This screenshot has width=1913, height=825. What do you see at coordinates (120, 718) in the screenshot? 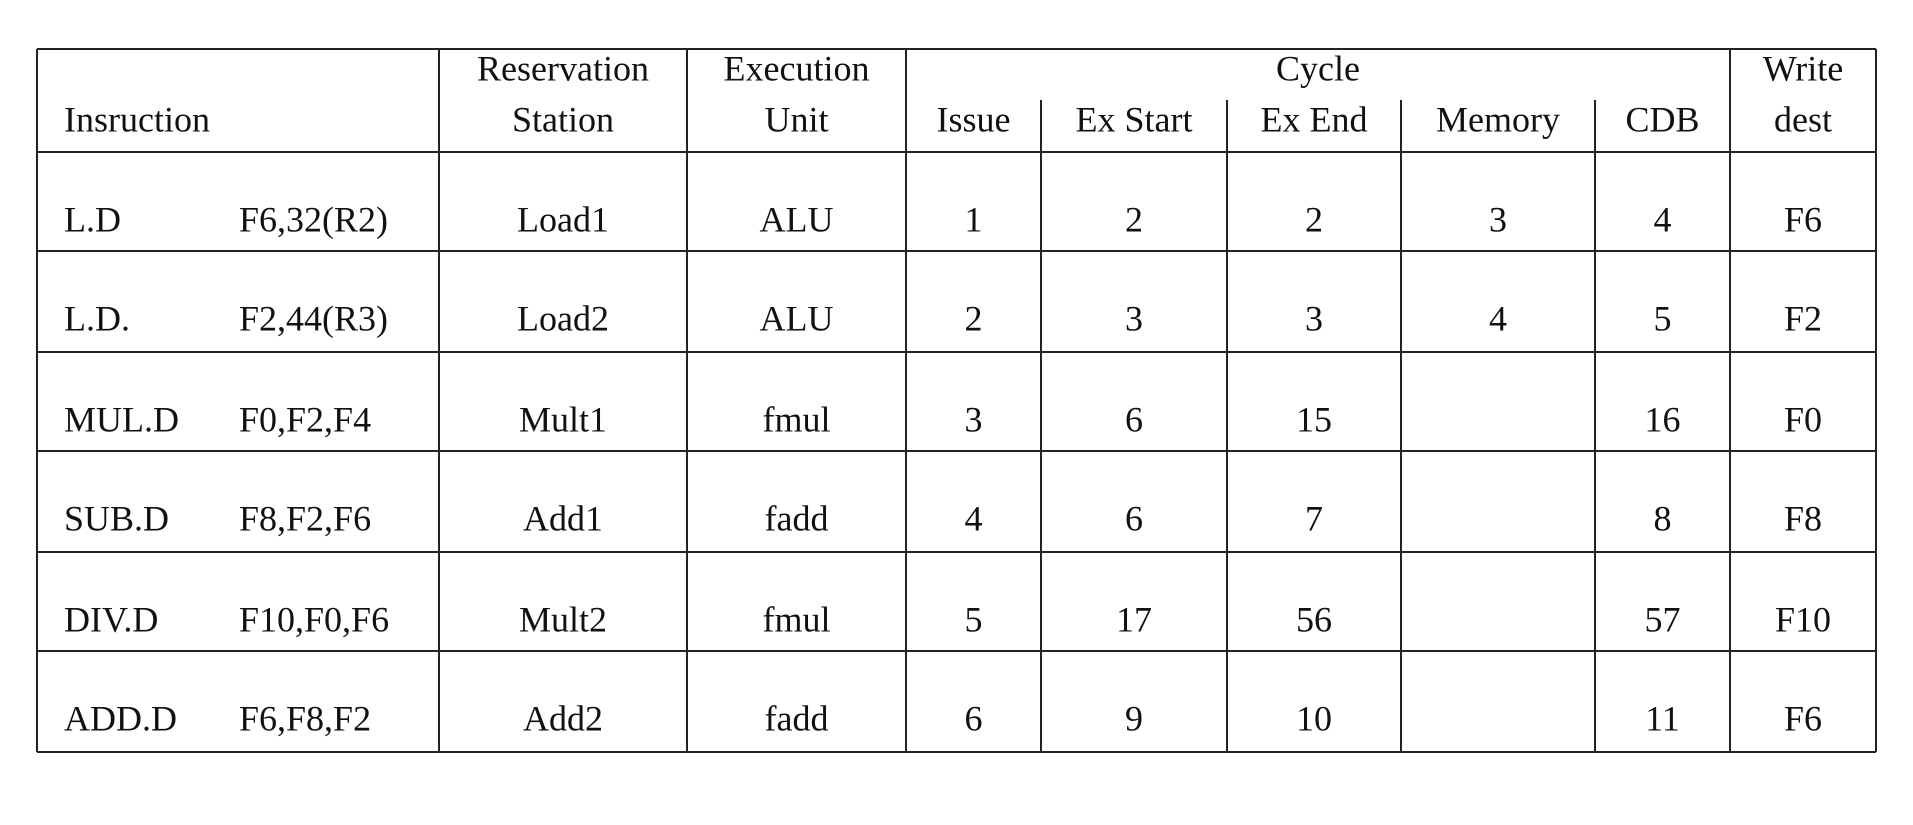
I see `opcode: ADD.D` at bounding box center [120, 718].